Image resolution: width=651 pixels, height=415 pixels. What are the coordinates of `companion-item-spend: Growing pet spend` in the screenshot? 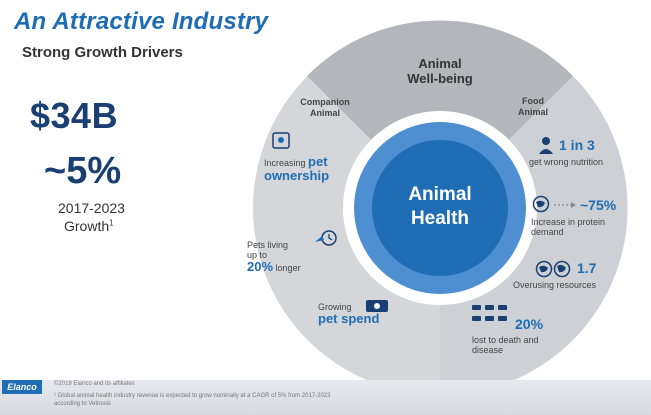 It's located at (348, 314).